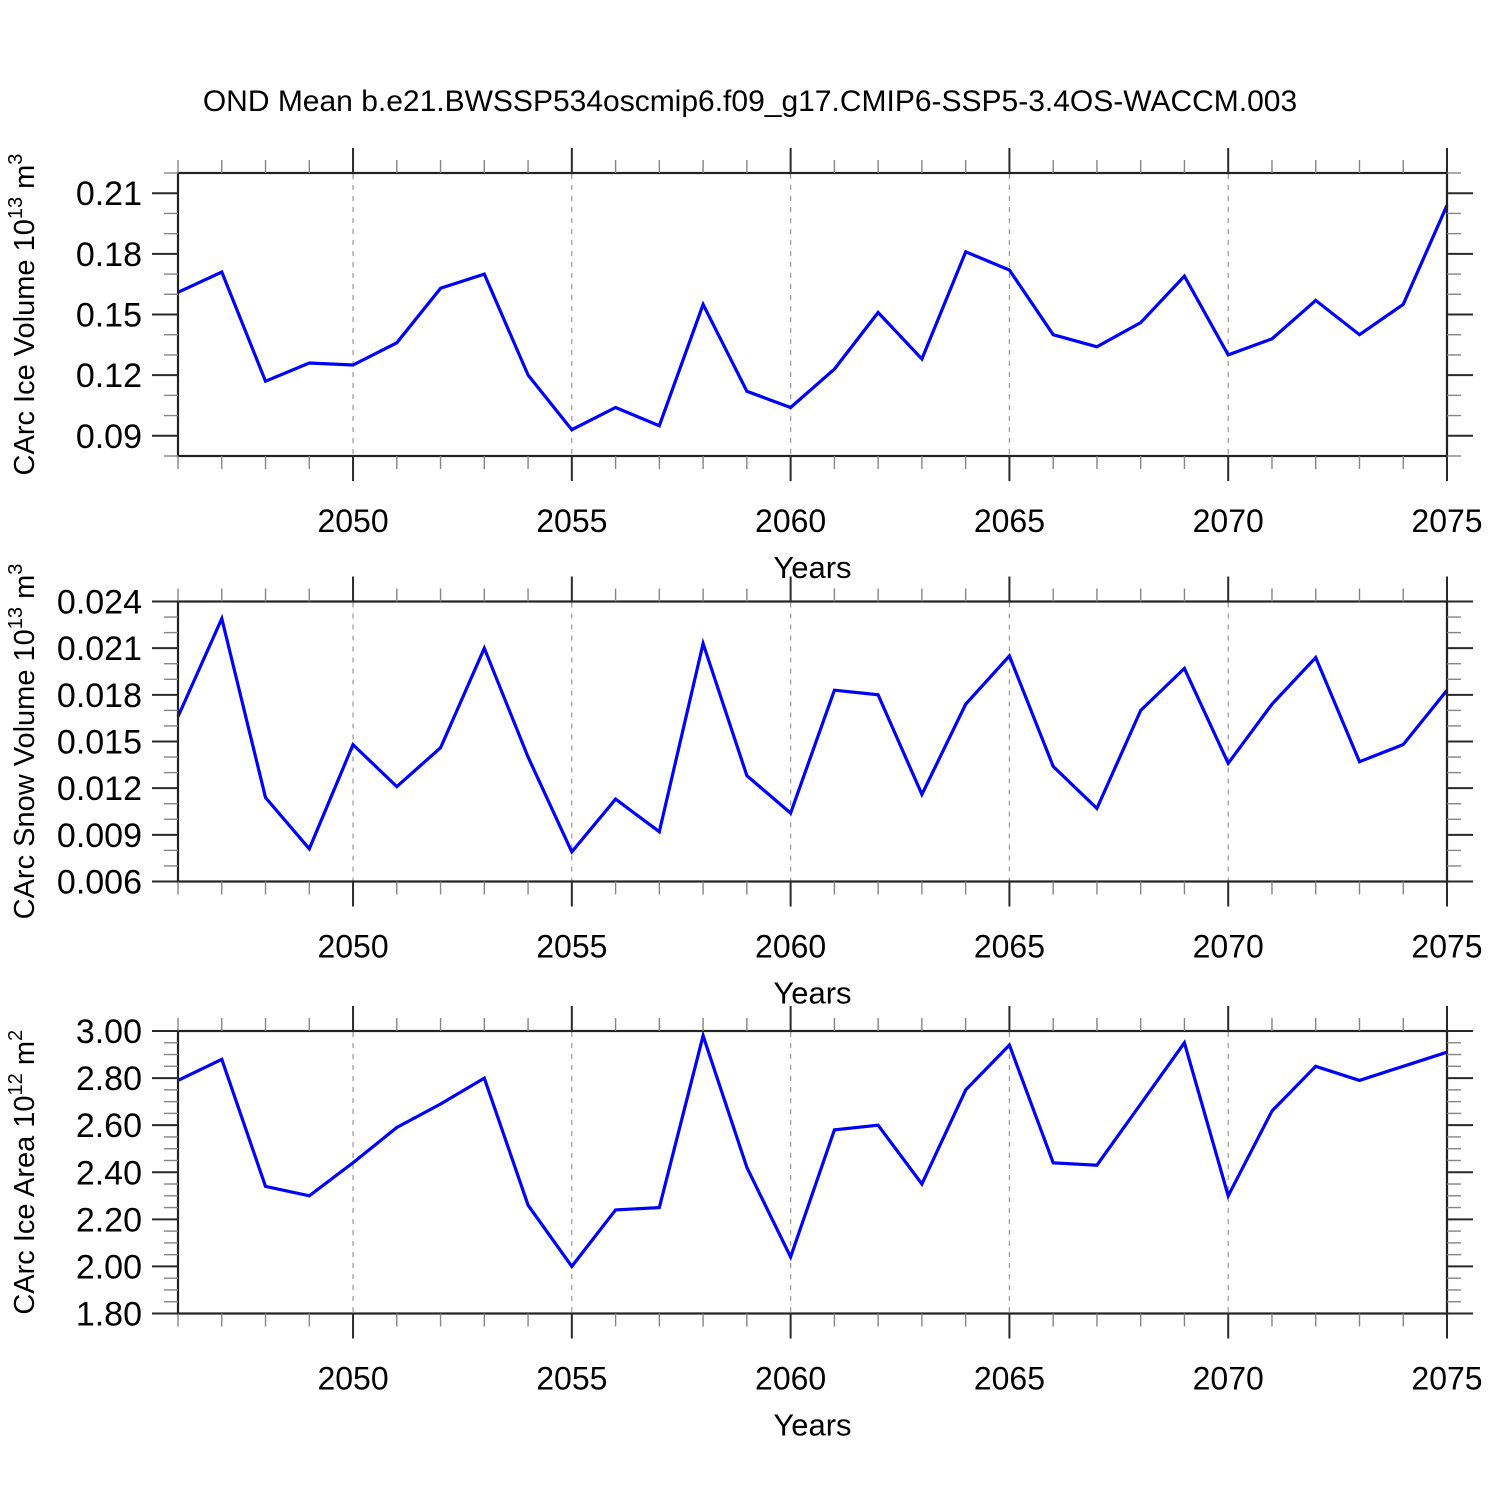  What do you see at coordinates (109, 376) in the screenshot?
I see `y-tick-label: 0.12` at bounding box center [109, 376].